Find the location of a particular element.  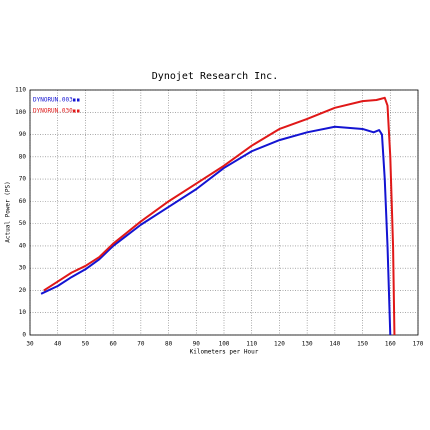

y-tick-label: 90 is located at coordinates (23, 134).